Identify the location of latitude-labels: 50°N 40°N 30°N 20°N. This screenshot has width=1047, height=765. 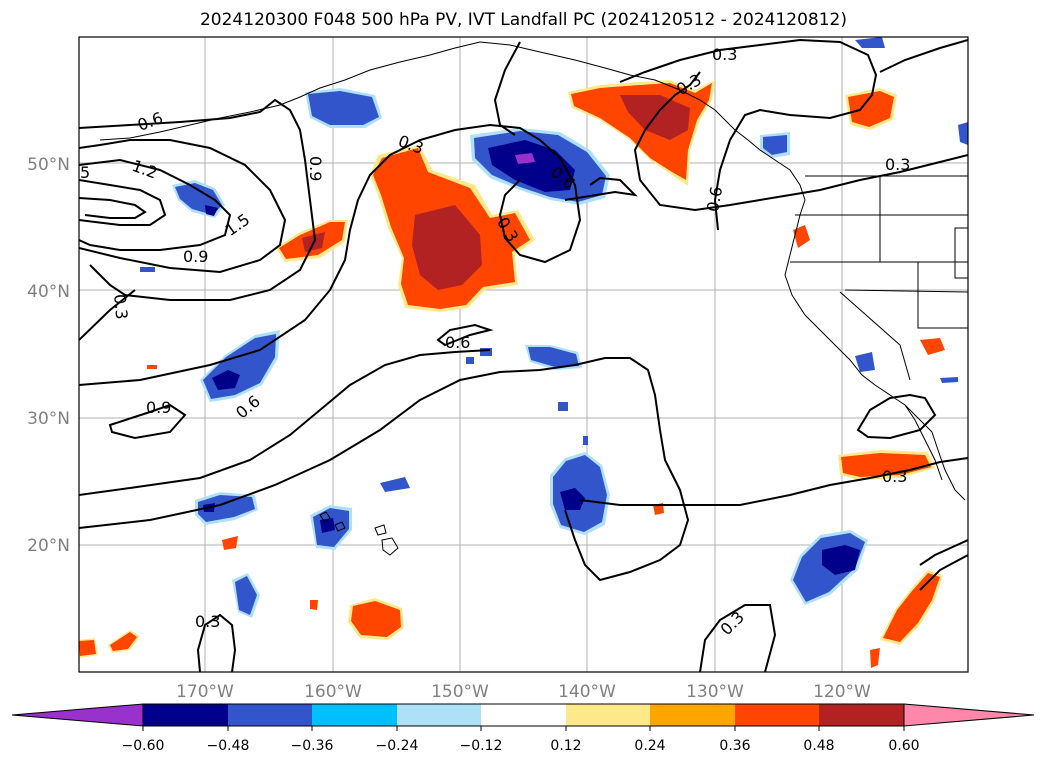
(48, 355).